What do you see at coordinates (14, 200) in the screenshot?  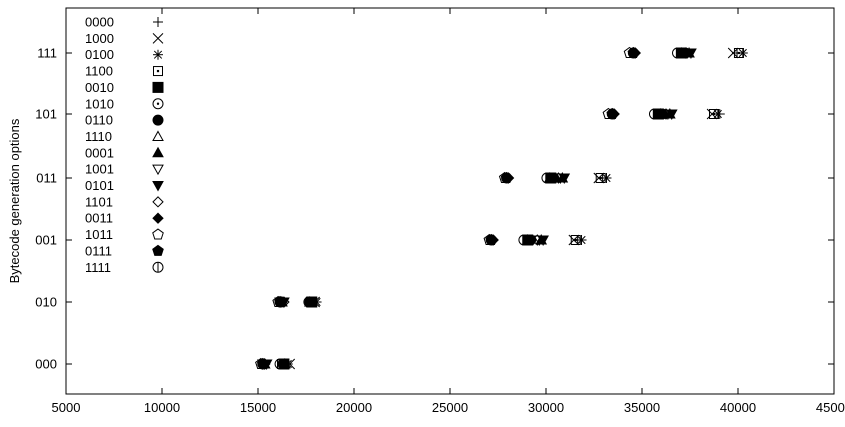 I see `y-axis-title: Bytecode generation options` at bounding box center [14, 200].